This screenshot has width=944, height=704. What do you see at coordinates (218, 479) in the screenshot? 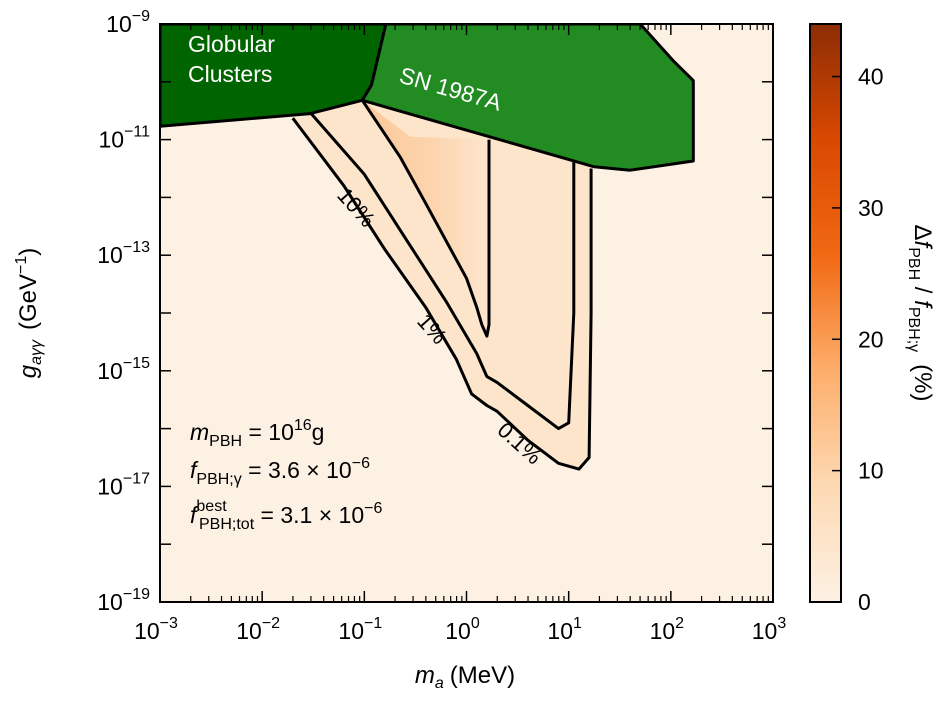
I see `annotation-fgamma-sub: PBH;γ` at bounding box center [218, 479].